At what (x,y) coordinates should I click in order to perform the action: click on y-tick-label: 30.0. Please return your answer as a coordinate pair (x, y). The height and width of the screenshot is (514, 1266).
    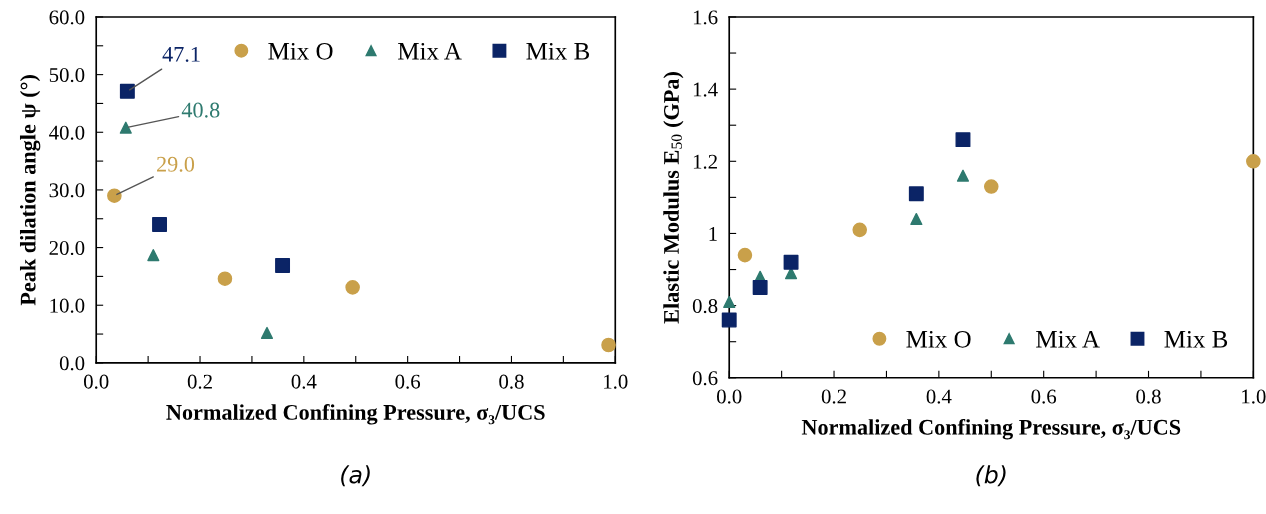
    Looking at the image, I should click on (67, 190).